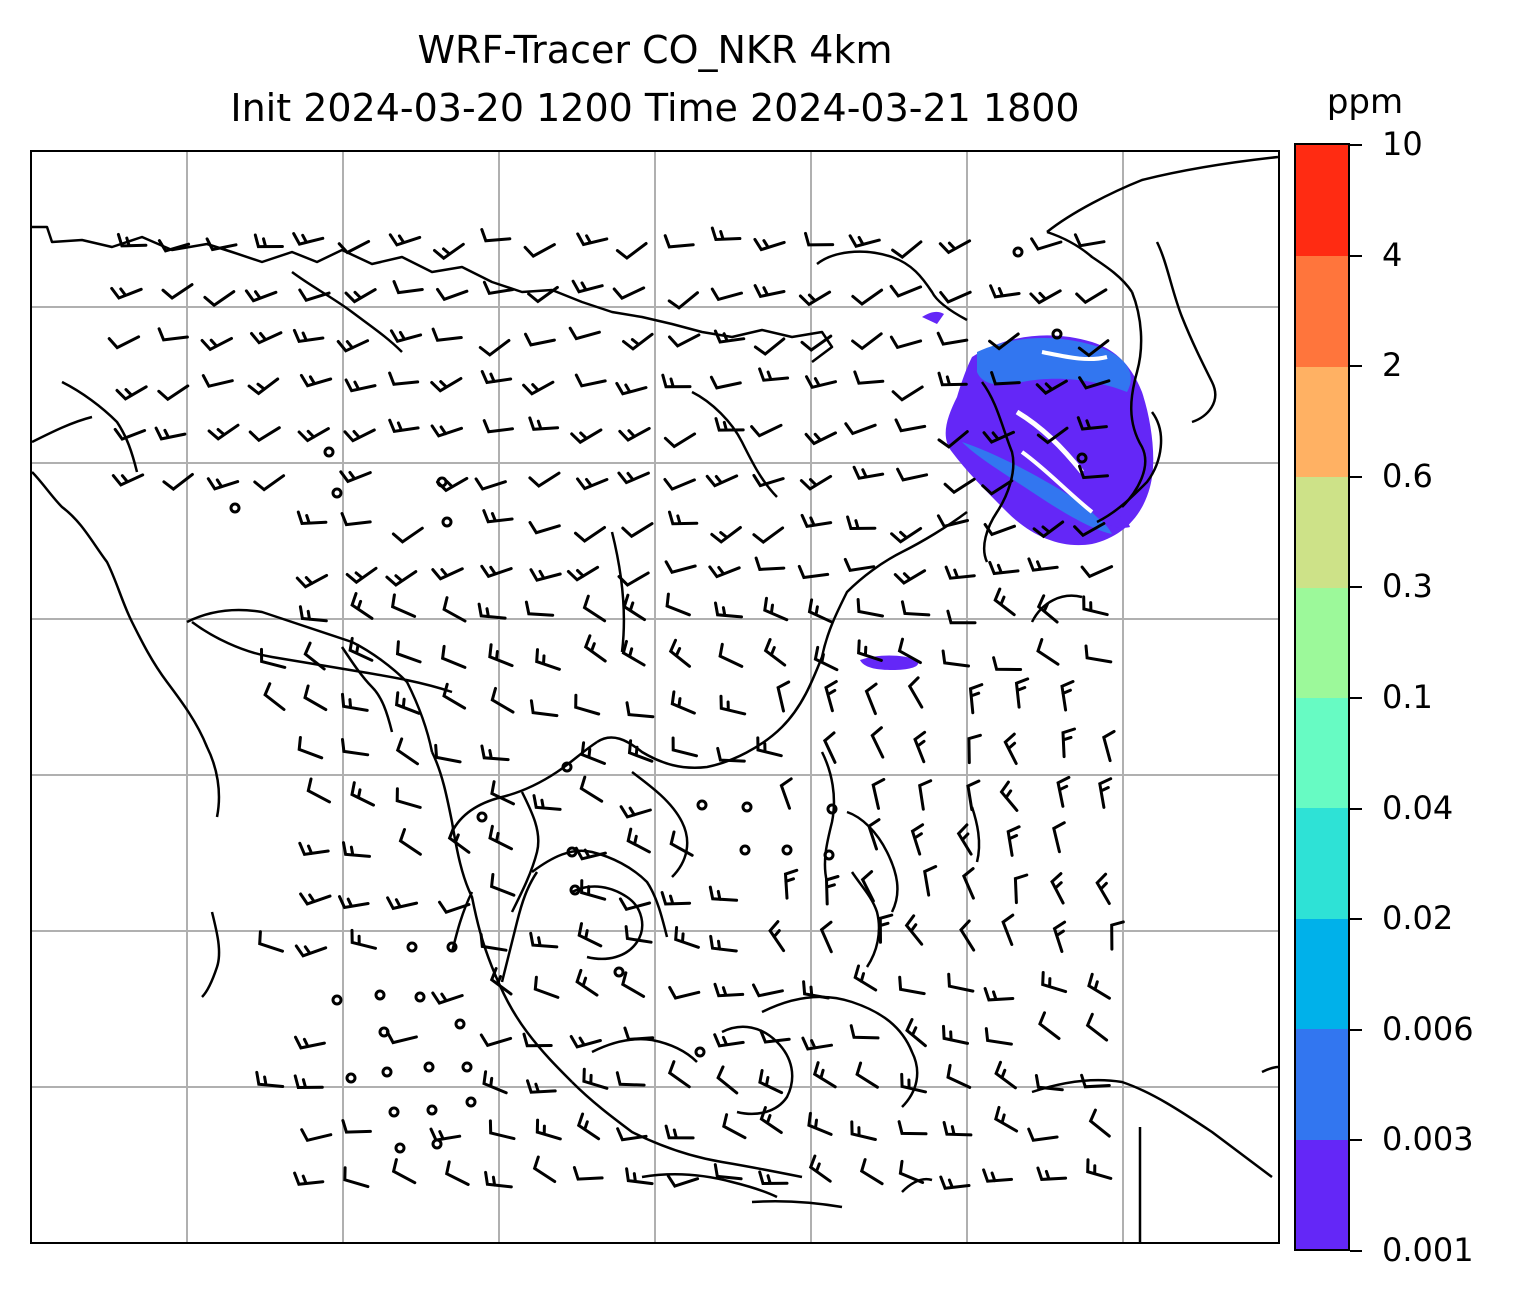  I want to click on chart-title-line1: WRF-Tracer CO_NKR 4km, so click(655, 50).